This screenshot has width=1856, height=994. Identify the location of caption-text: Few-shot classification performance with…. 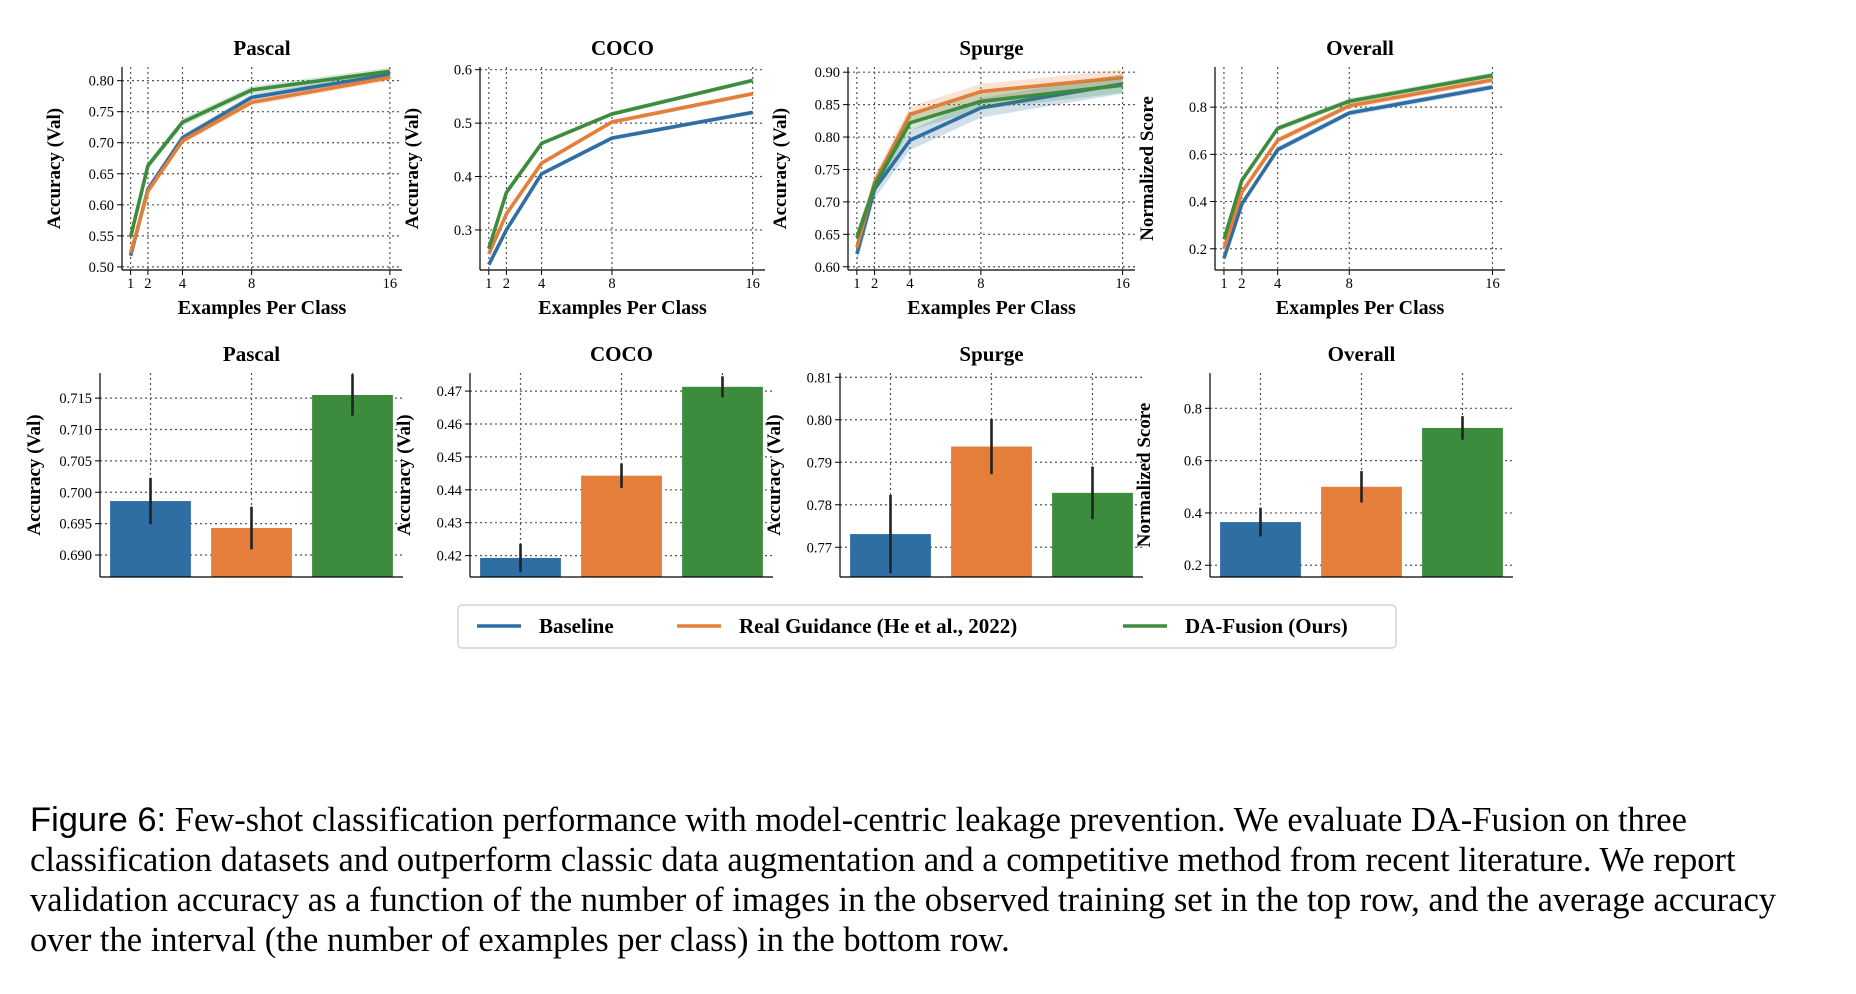
(903, 880).